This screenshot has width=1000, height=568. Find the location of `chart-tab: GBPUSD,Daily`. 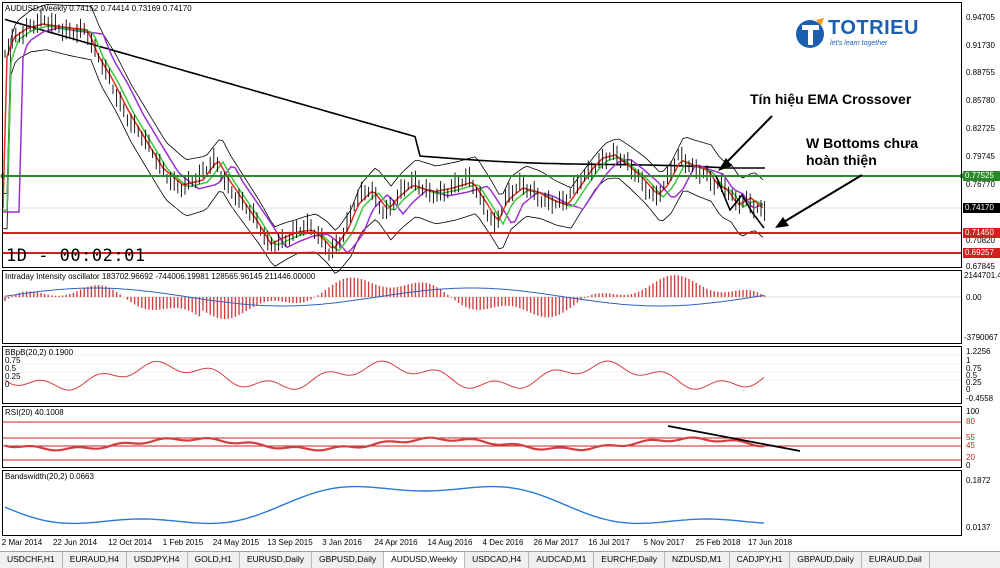

chart-tab: GBPUSD,Daily is located at coordinates (348, 560).